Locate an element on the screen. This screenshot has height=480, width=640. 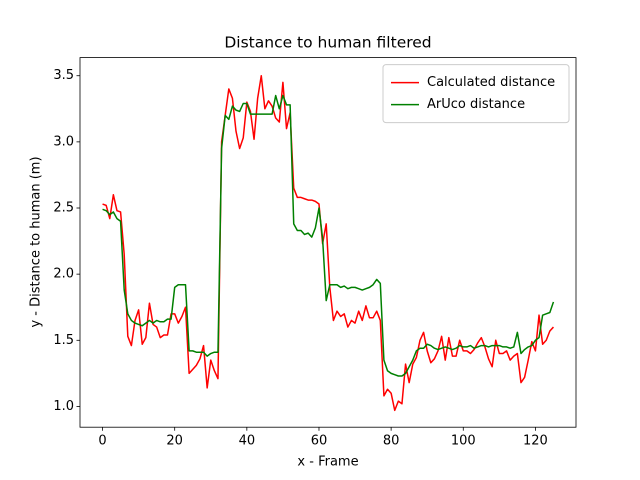
legend-label: ArUco distance is located at coordinates (476, 104).